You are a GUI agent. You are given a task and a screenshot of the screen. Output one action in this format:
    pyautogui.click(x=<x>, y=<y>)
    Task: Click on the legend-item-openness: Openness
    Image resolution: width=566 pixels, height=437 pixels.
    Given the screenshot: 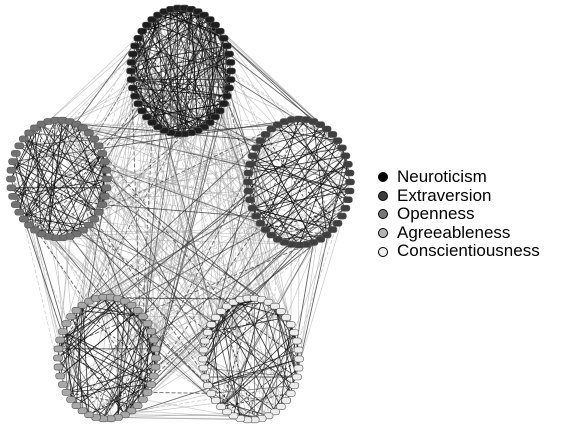 What is the action you would take?
    pyautogui.click(x=459, y=214)
    